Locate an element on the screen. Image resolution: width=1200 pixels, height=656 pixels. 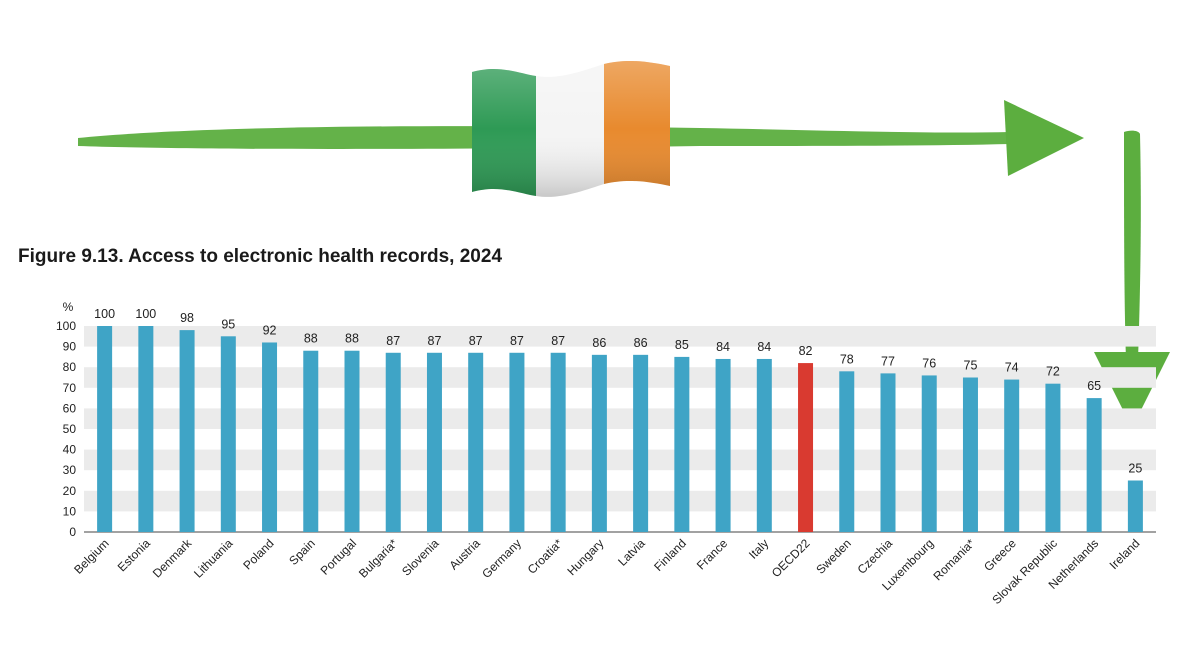
category-label: Portugal is located at coordinates (339, 557).